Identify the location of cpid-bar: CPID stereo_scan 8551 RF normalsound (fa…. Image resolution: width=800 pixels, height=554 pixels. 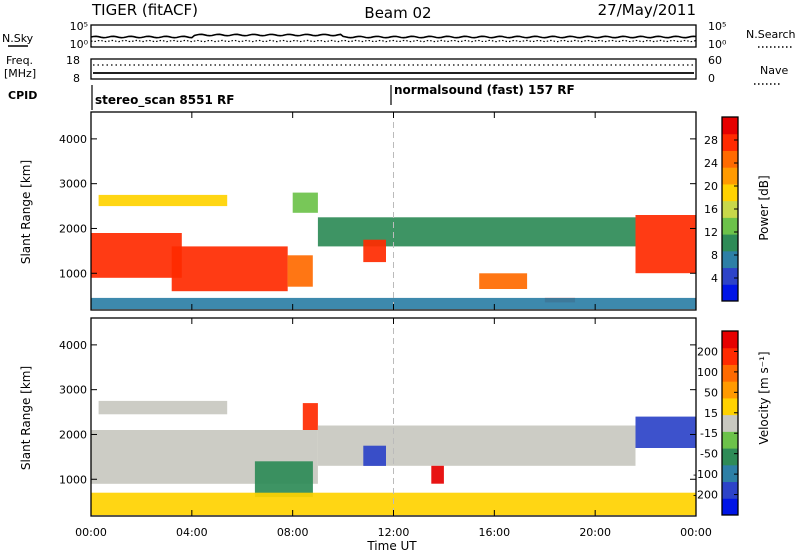
(291, 96).